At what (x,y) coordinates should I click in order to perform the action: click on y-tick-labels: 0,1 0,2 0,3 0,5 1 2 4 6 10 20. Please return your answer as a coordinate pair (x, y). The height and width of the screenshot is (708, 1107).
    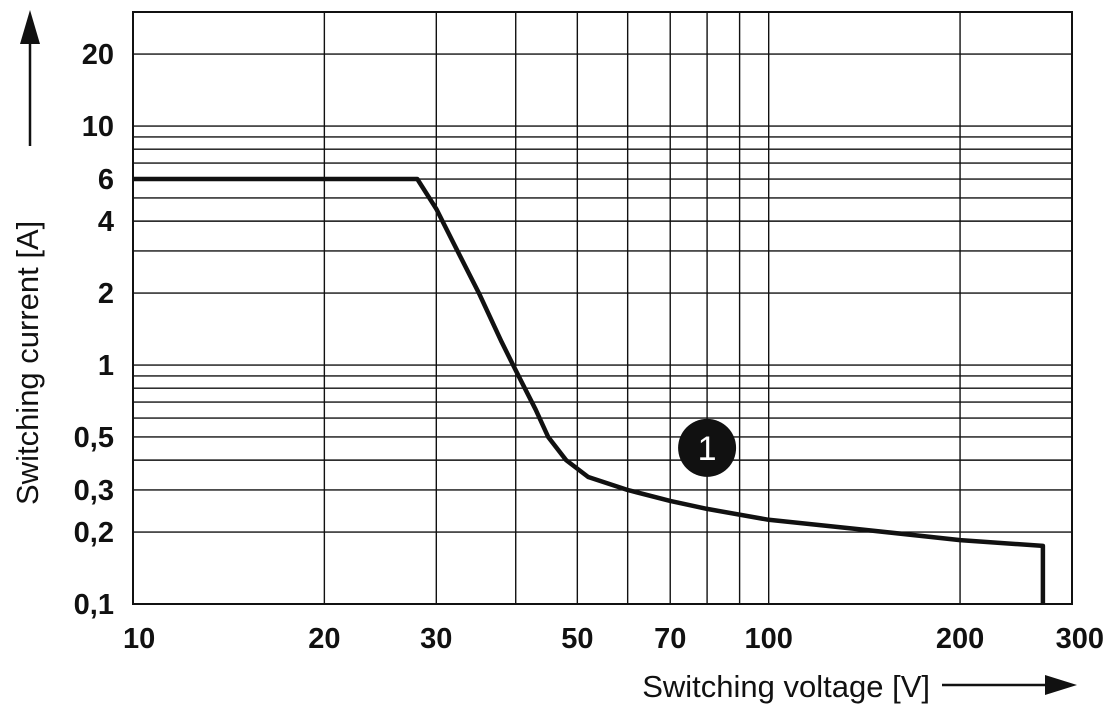
    Looking at the image, I should click on (94, 330).